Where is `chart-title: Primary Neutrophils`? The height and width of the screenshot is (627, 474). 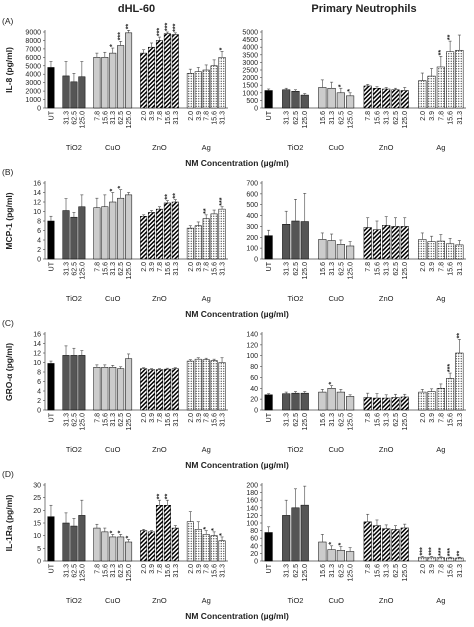
chart-title: Primary Neutrophils is located at coordinates (363, 9).